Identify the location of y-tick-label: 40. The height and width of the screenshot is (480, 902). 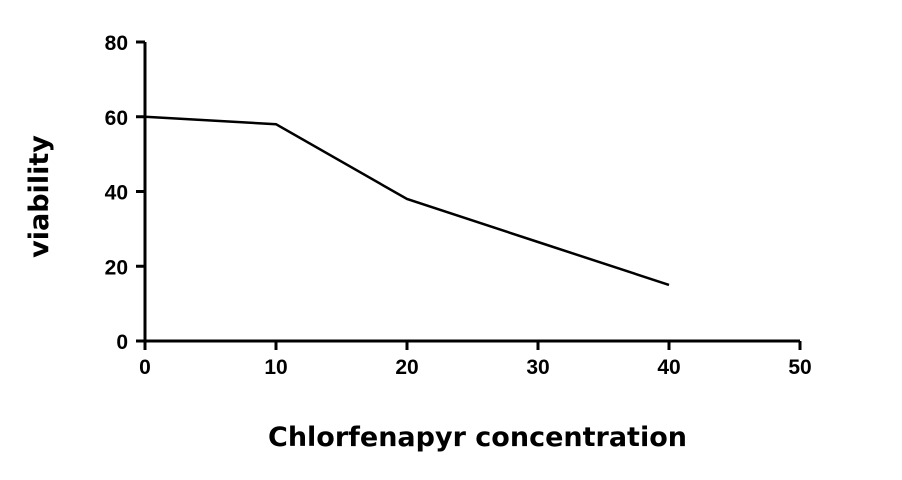
(116, 193).